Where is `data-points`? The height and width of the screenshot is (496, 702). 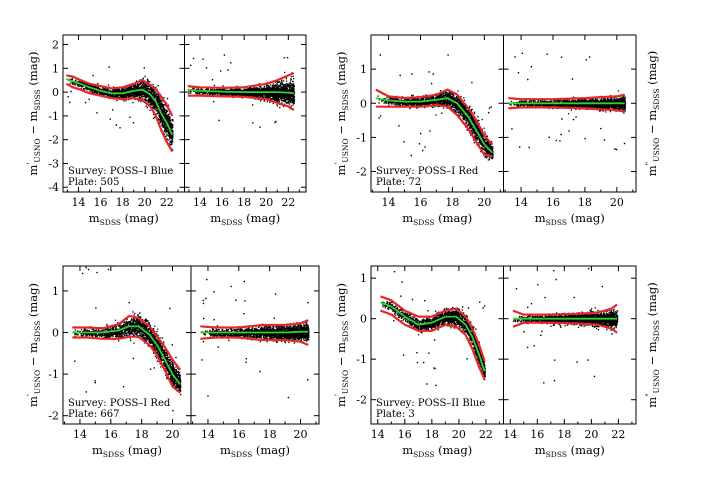
data-points is located at coordinates (568, 101).